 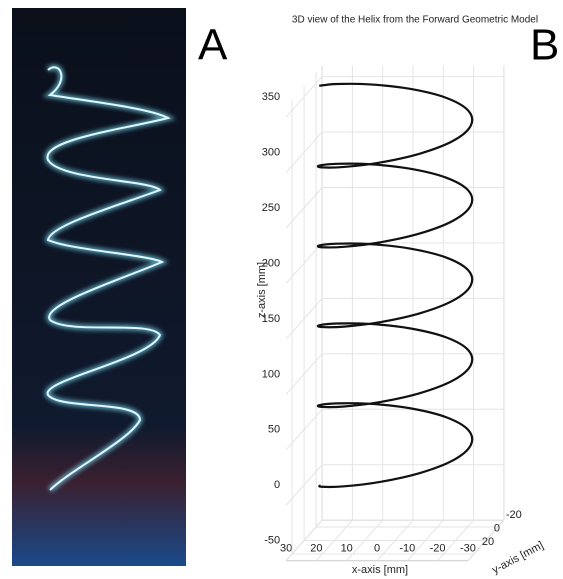 I want to click on y-axis-label: y-axis [mm], so click(x=517, y=557).